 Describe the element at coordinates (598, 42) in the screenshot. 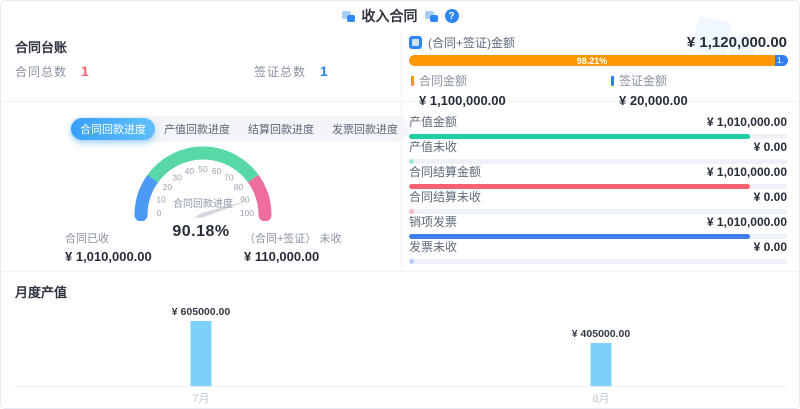

I see `summary-header: (合同+签证)金额 ¥ 1,120,000.00` at that location.